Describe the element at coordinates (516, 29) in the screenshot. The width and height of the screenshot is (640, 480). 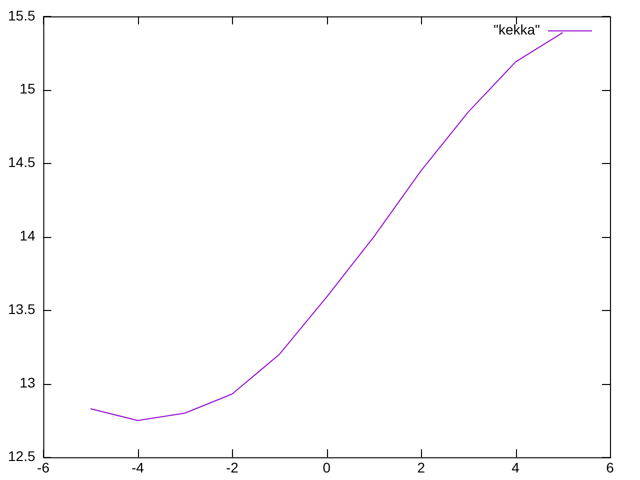
I see `legend-label: "kekka"` at that location.